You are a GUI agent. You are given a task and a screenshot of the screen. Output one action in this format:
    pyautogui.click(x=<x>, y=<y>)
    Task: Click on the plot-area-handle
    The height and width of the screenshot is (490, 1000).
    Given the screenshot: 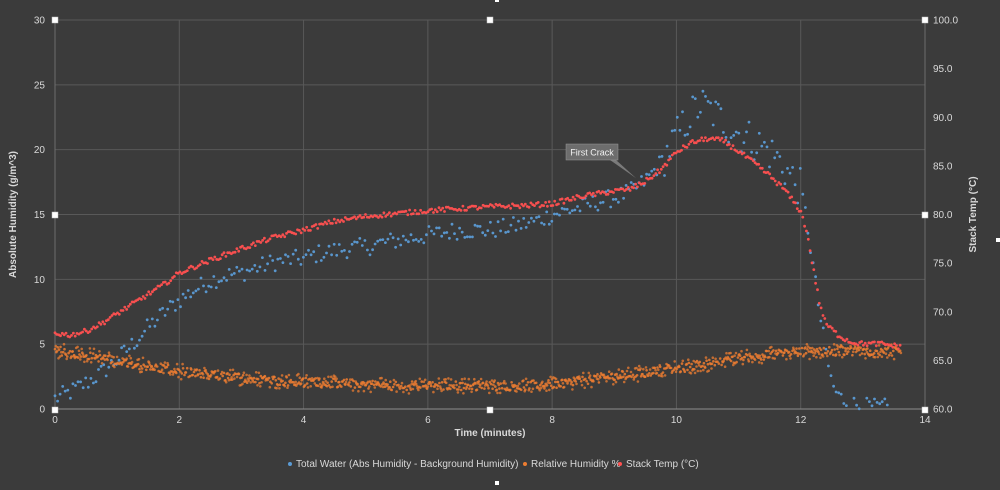 What is the action you would take?
    pyautogui.click(x=925, y=410)
    